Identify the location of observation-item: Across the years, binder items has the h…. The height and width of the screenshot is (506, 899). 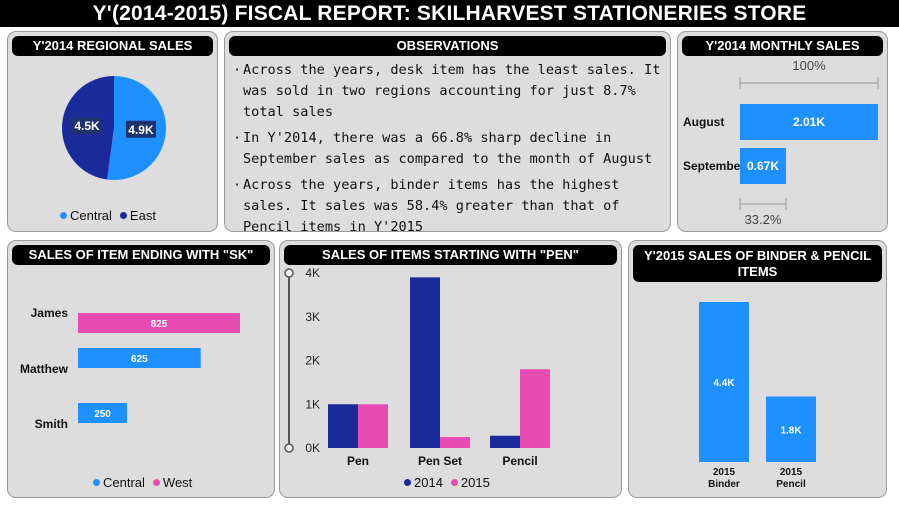
(447, 203).